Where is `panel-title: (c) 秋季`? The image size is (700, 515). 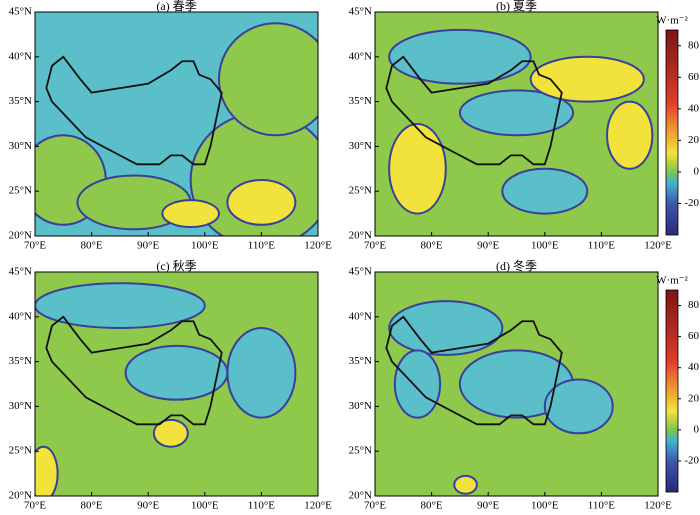
panel-title: (c) 秋季 is located at coordinates (176, 266).